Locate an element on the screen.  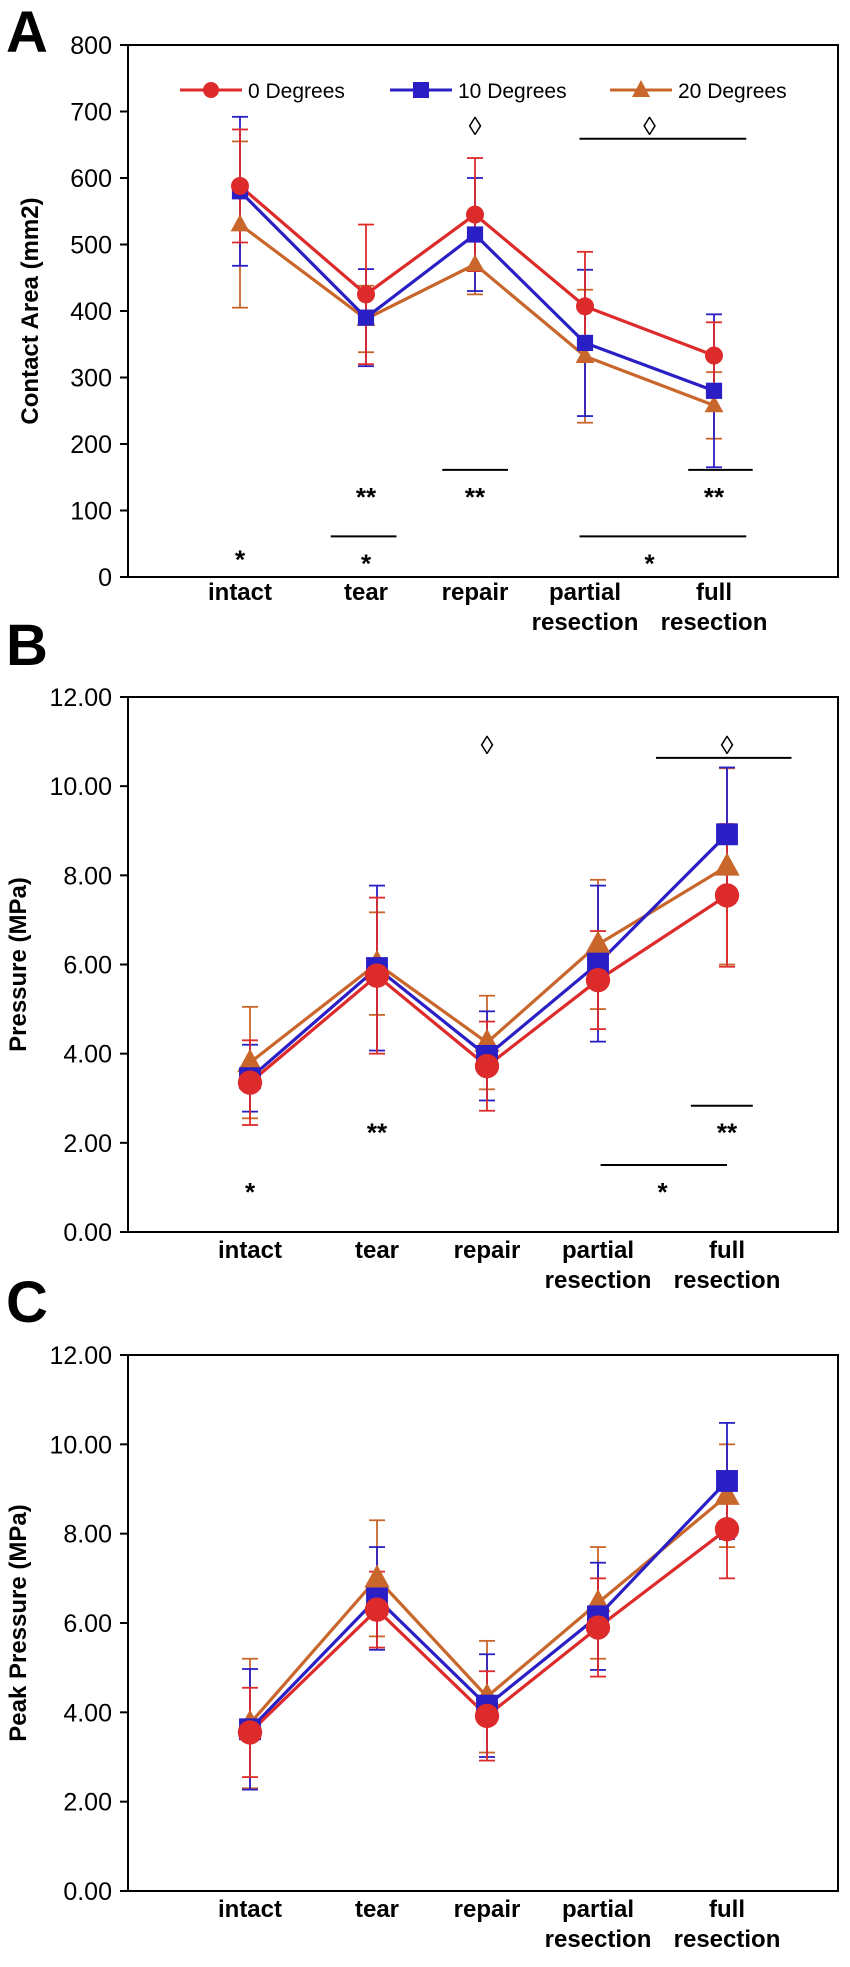
y-tick-label: 100 is located at coordinates (91, 512).